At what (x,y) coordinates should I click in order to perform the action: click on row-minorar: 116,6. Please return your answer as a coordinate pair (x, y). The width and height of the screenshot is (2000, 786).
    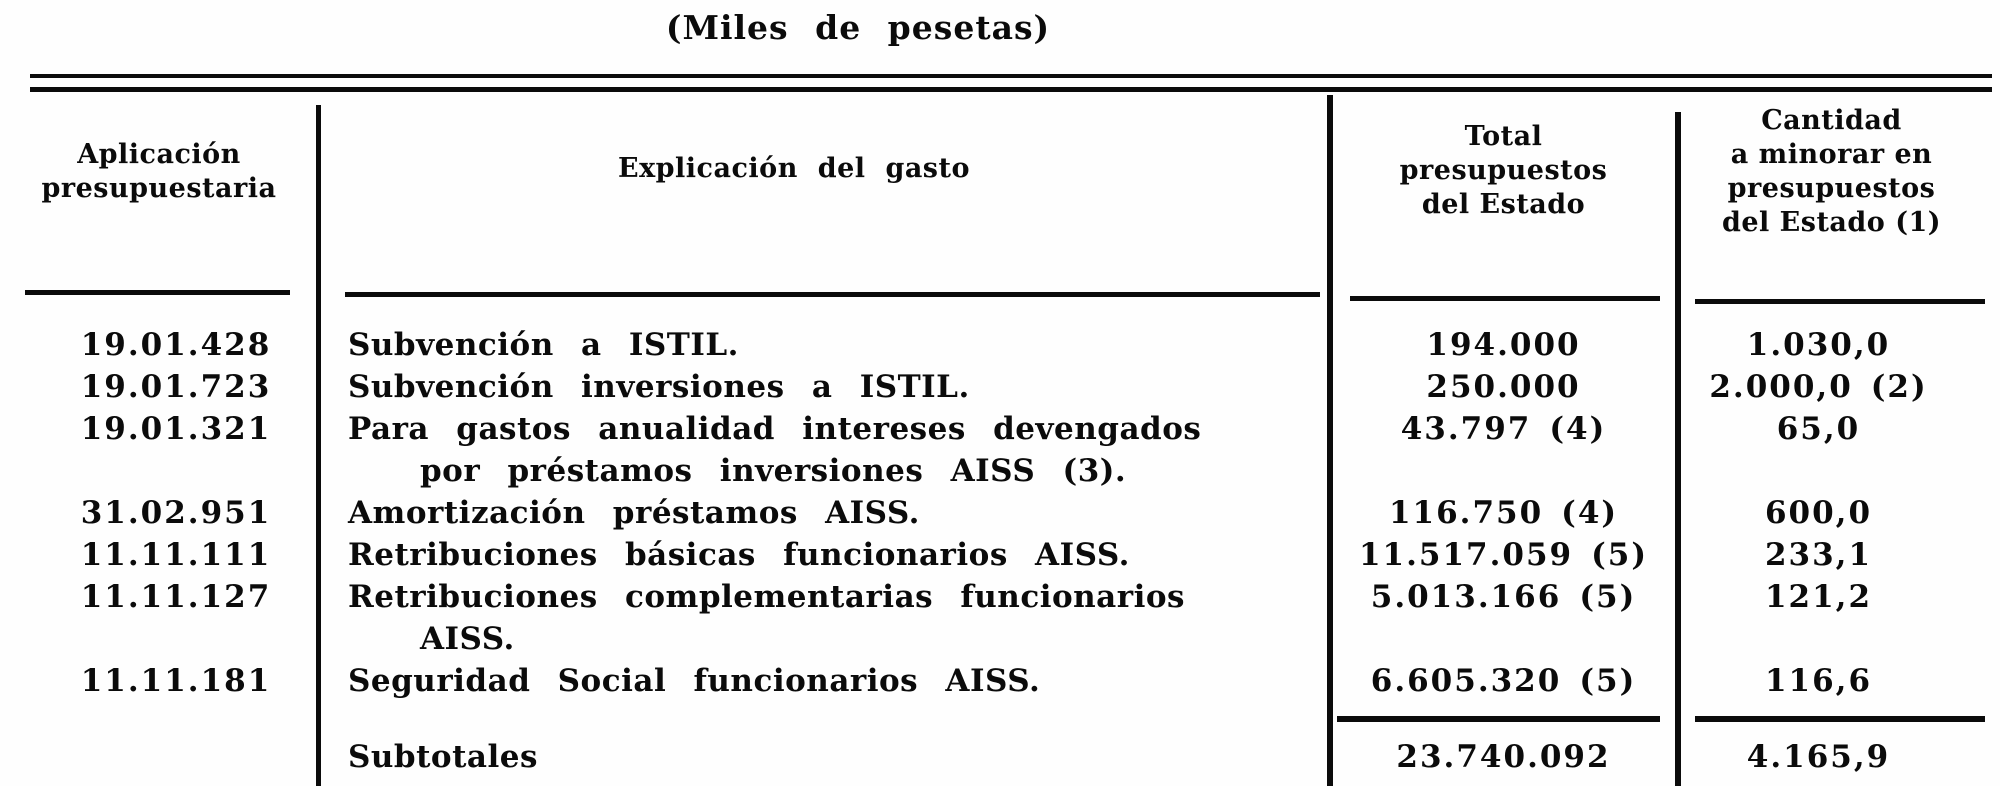
    Looking at the image, I should click on (1838, 681).